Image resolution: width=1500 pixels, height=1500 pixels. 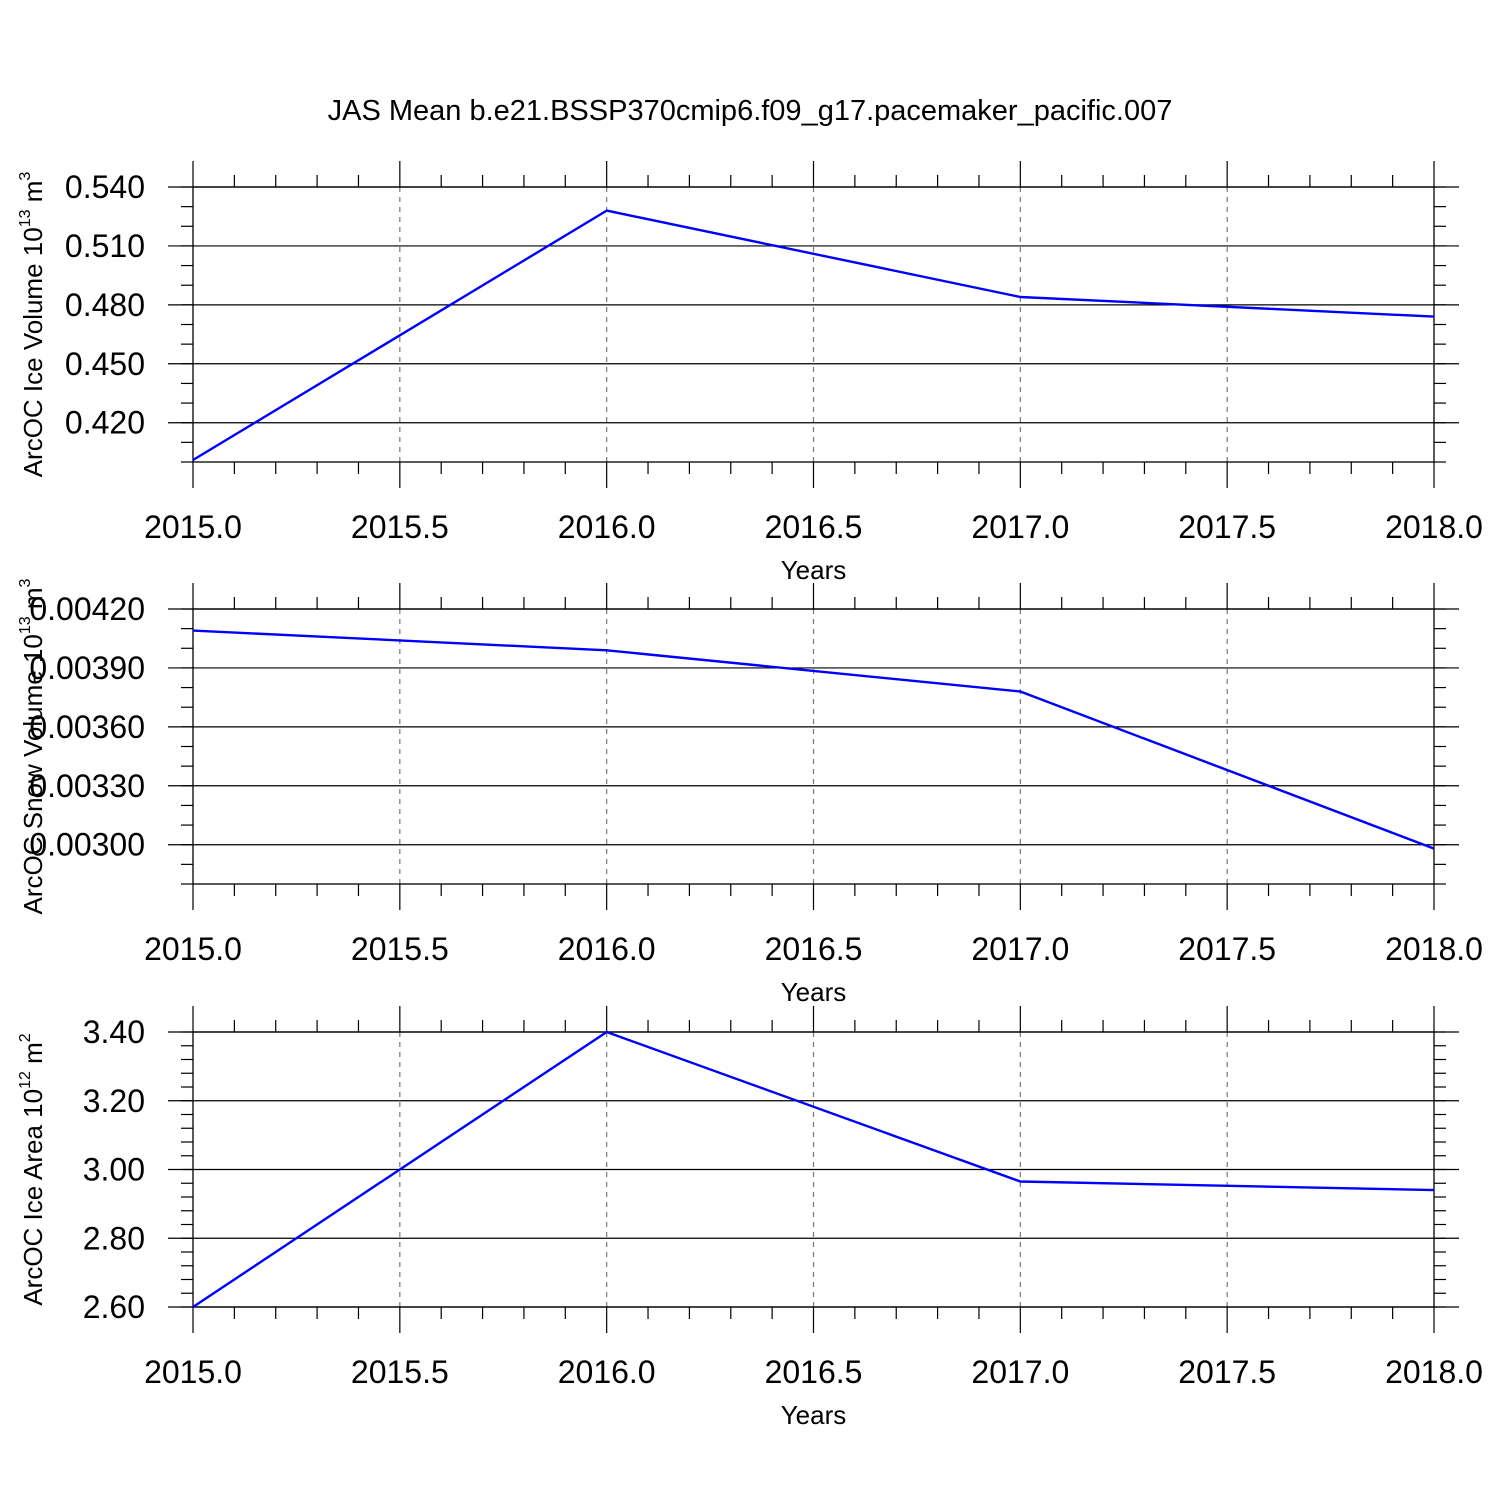 What do you see at coordinates (87, 668) in the screenshot?
I see `y-tick-label: 0.00390` at bounding box center [87, 668].